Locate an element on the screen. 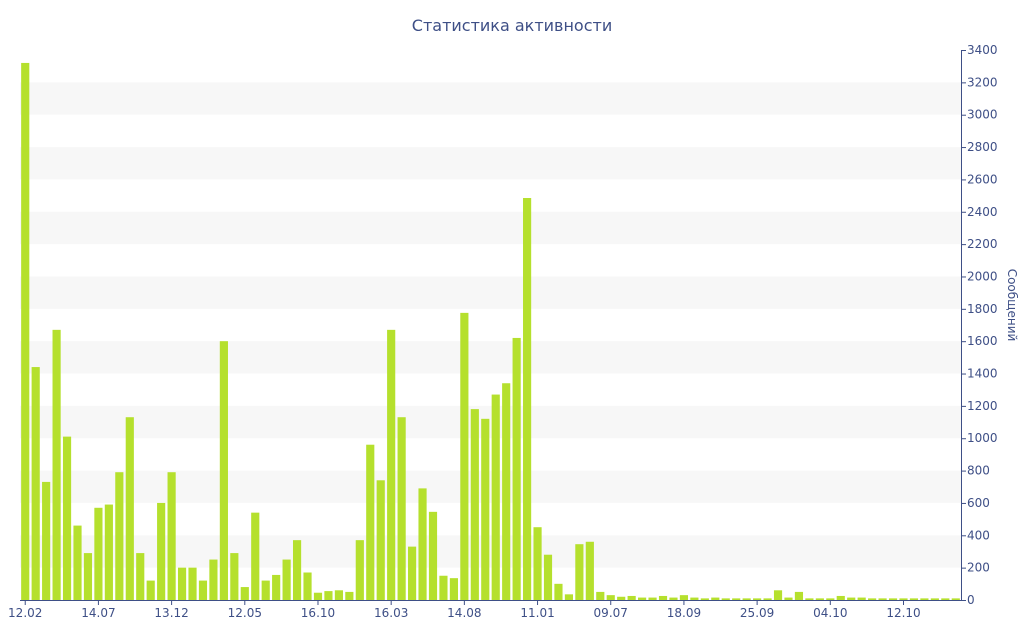 This screenshot has height=640, width=1024. x-tick-label: 12.02 is located at coordinates (25, 613).